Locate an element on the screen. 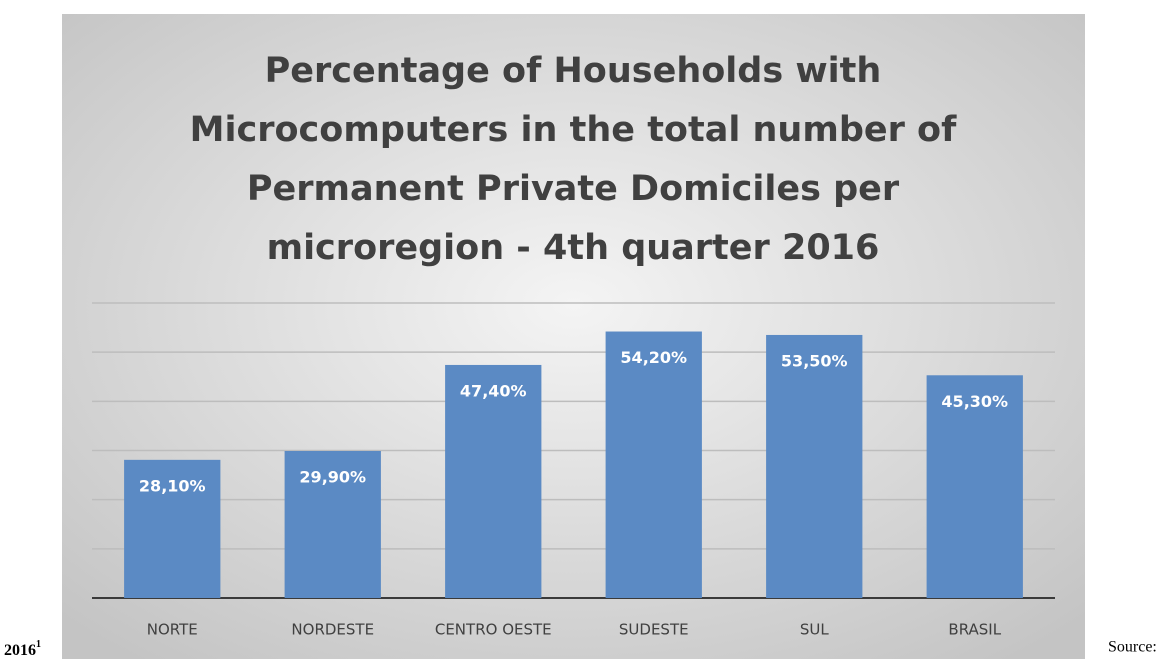 The width and height of the screenshot is (1167, 659). note-text: 2016 is located at coordinates (20, 650).